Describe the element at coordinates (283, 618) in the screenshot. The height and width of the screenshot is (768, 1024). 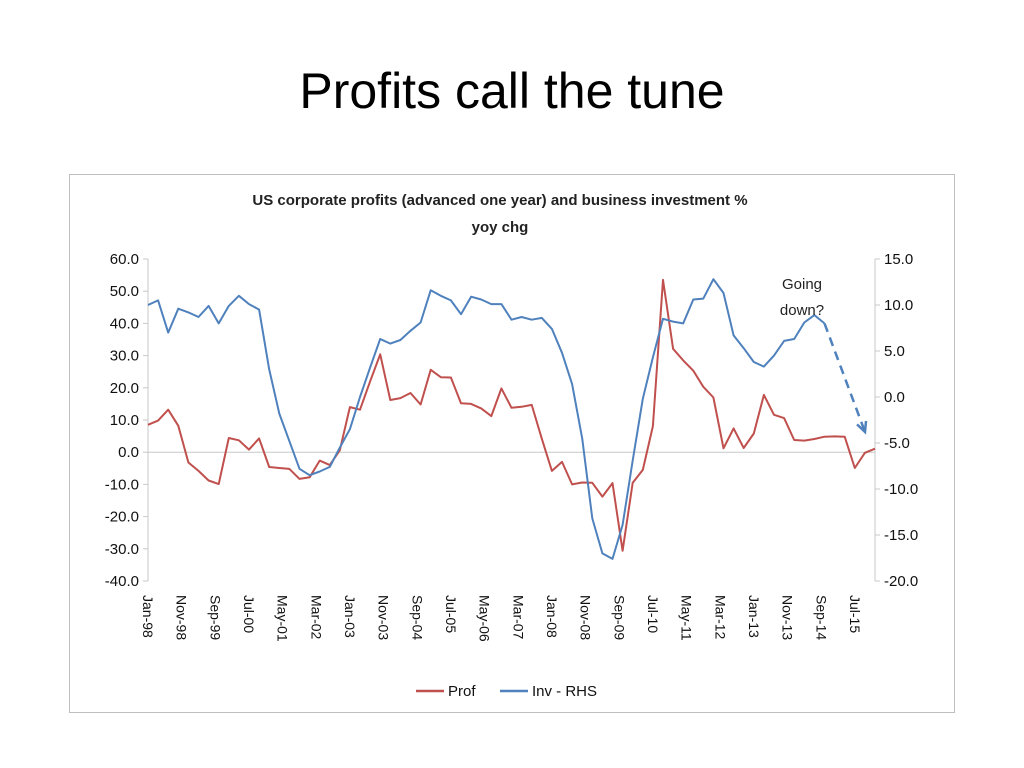
I see `x-tick-label: May-01` at that location.